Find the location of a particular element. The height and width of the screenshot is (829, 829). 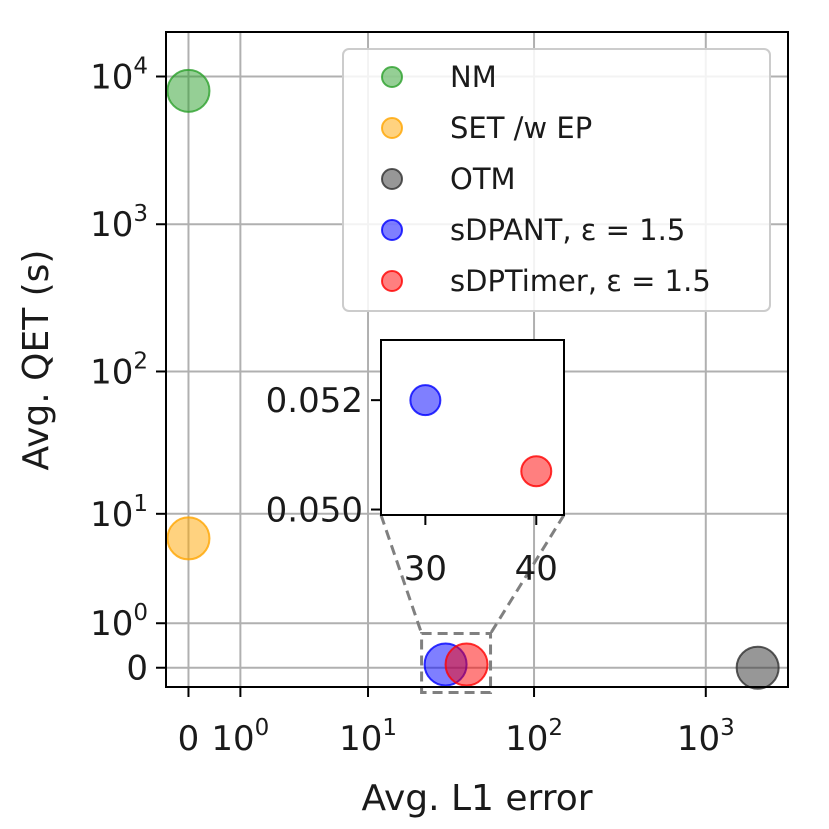

y-tick-label: 10⁰ is located at coordinates (119, 622).